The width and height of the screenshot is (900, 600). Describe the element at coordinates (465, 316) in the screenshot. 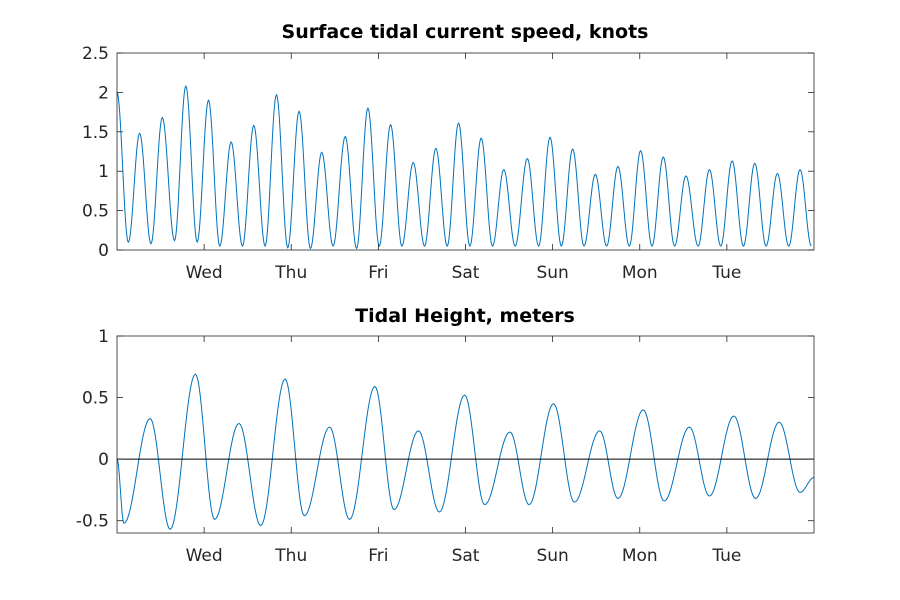

I see `chart-title: Tidal Height, meters` at that location.